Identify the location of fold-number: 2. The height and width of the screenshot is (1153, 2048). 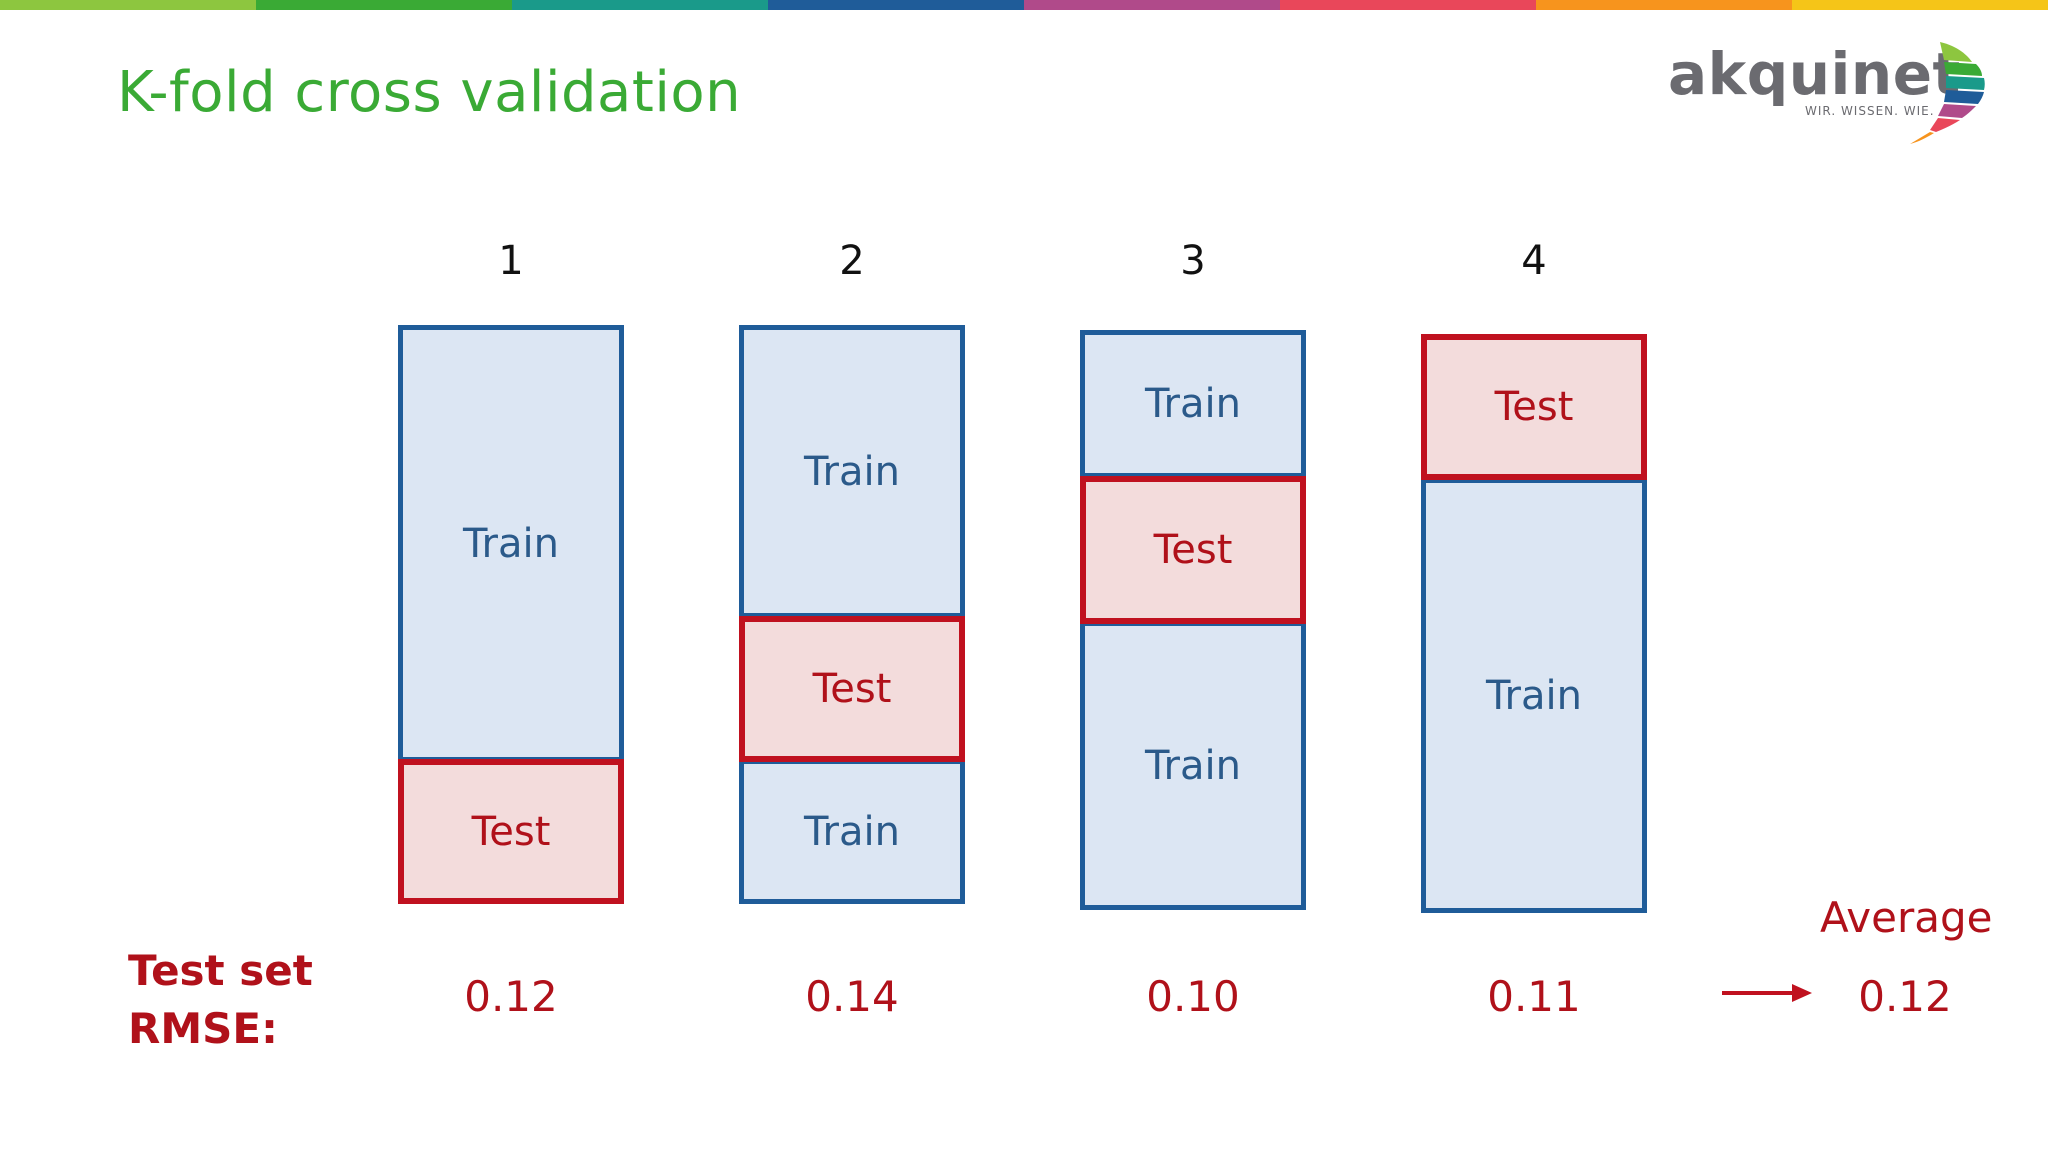
(852, 261).